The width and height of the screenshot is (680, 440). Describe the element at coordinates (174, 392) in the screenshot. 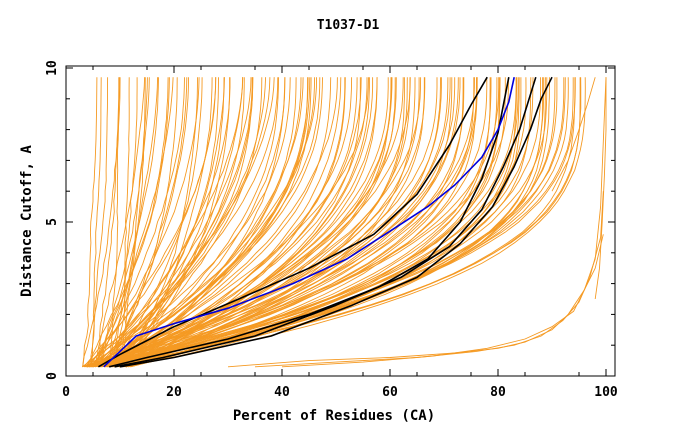

I see `x-tick-label: 20` at that location.